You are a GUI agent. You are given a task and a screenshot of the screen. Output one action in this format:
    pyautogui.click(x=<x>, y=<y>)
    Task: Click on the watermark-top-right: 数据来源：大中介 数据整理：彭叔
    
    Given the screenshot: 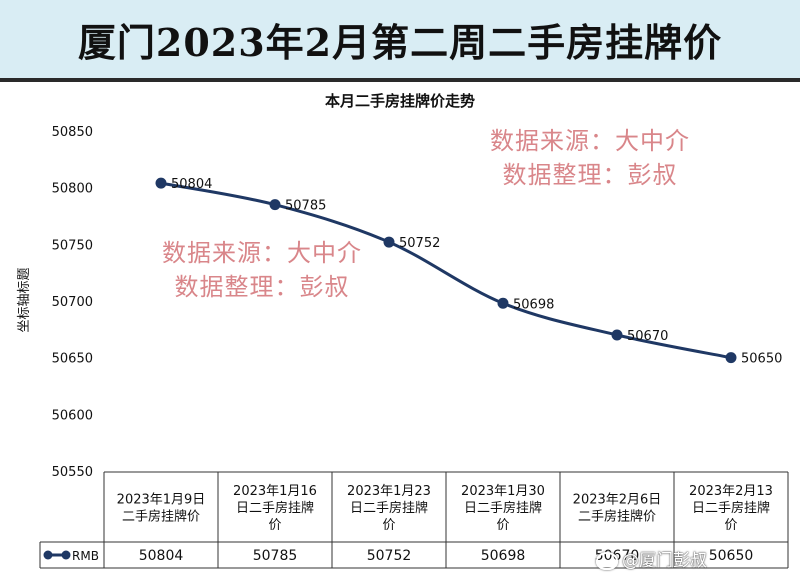 What is the action you would take?
    pyautogui.click(x=590, y=158)
    